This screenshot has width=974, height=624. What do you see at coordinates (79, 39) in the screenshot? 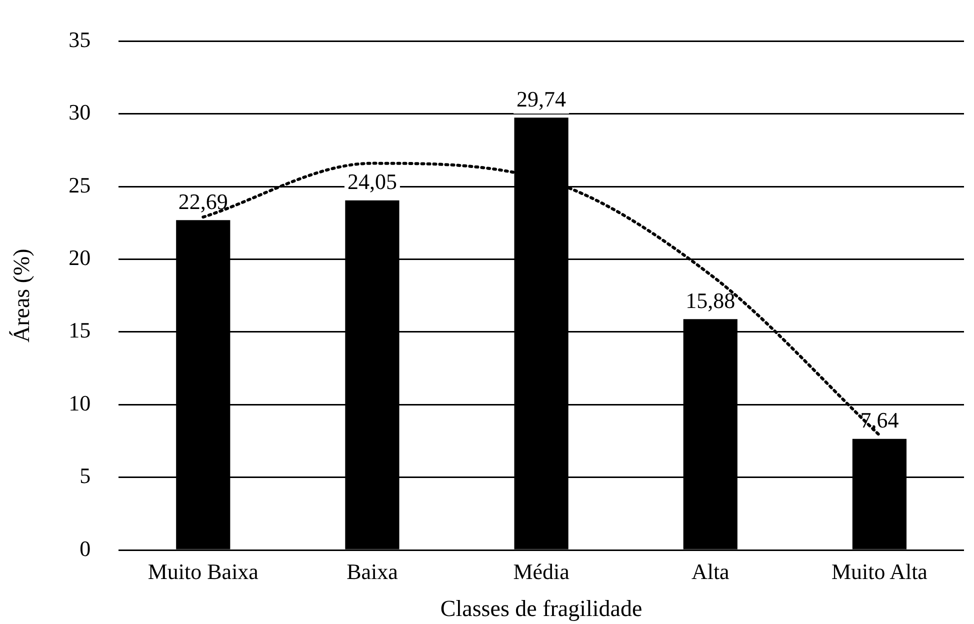
I see `y-tick-label: 35` at bounding box center [79, 39].